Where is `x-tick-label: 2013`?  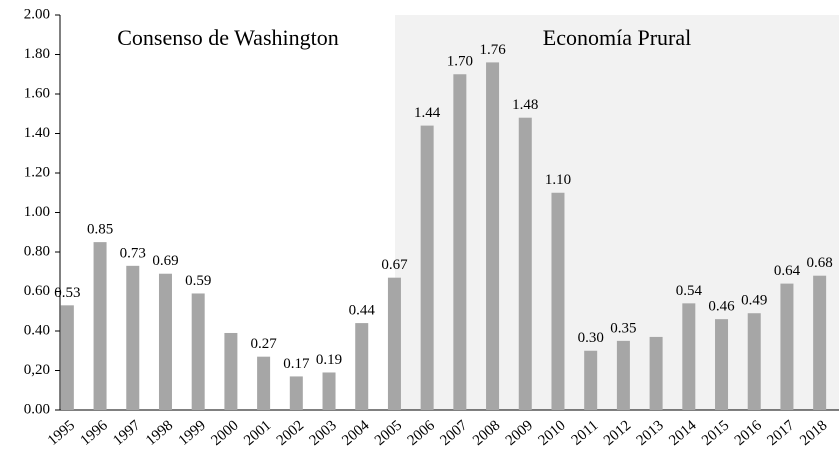 x-tick-label: 2013 is located at coordinates (650, 433).